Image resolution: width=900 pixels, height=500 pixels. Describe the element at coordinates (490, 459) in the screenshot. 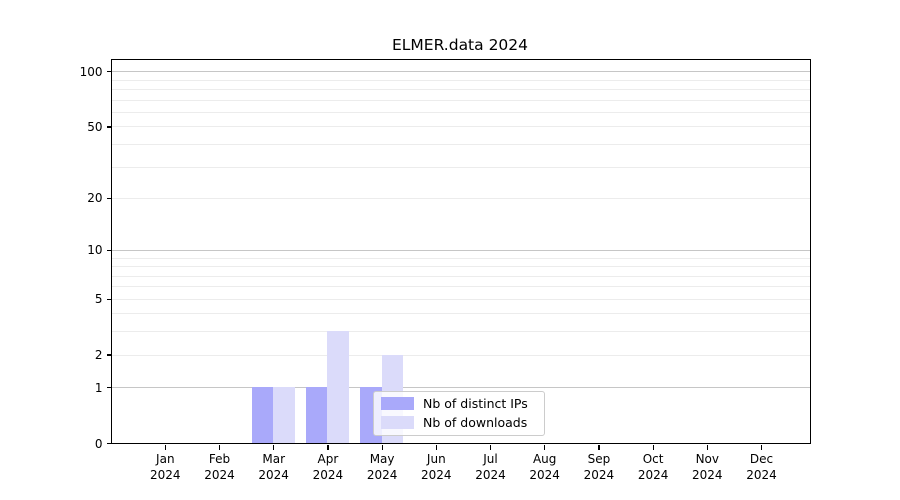

I see `x-tick-month: Jul` at that location.